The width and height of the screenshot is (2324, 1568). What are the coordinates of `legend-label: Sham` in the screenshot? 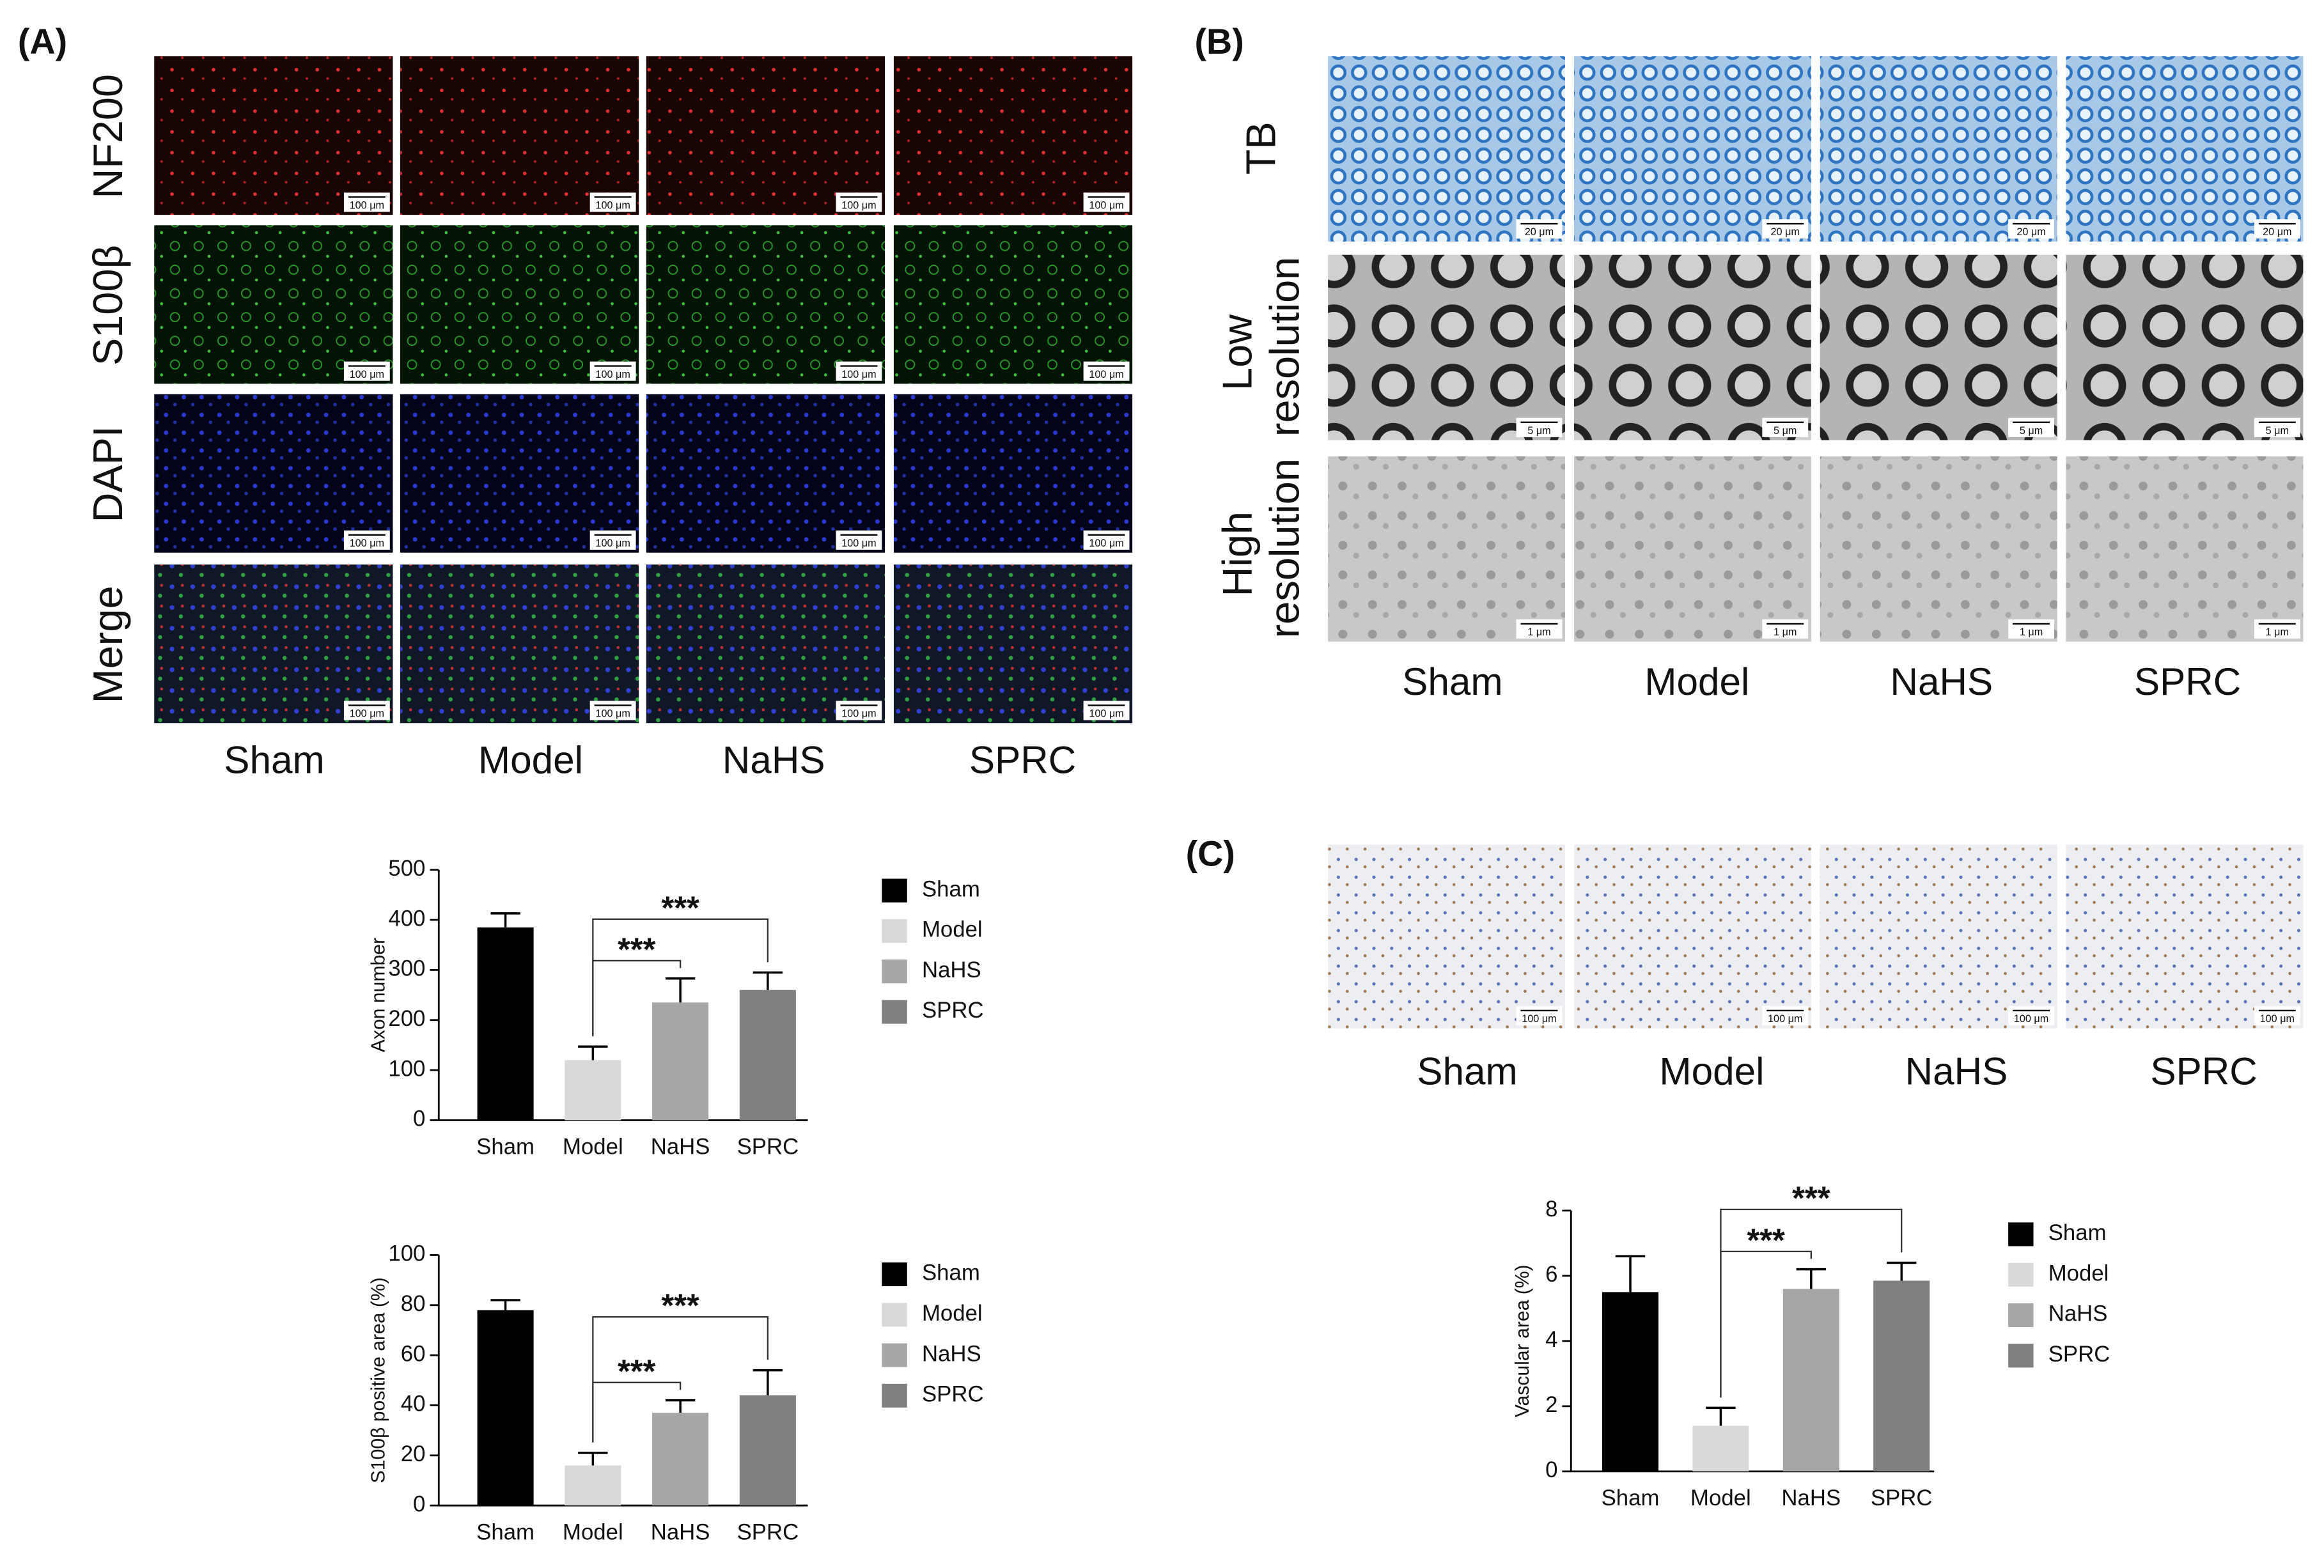 It's located at (951, 1273).